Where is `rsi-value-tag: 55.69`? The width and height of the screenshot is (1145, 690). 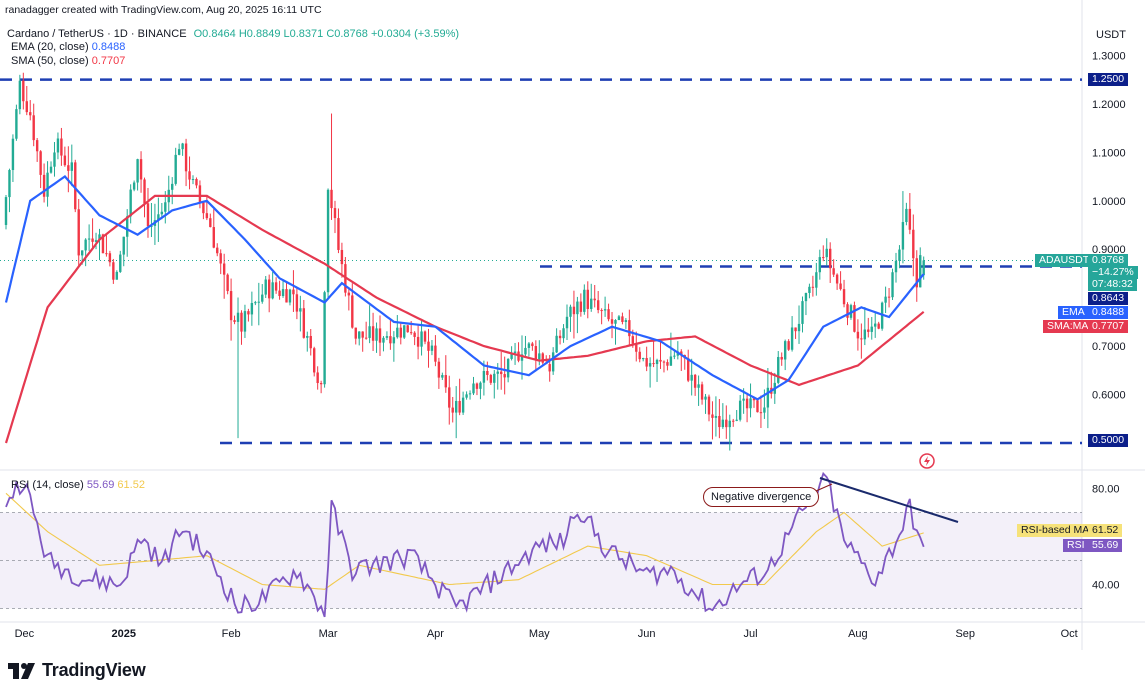
rsi-value-tag: 55.69 is located at coordinates (1105, 545).